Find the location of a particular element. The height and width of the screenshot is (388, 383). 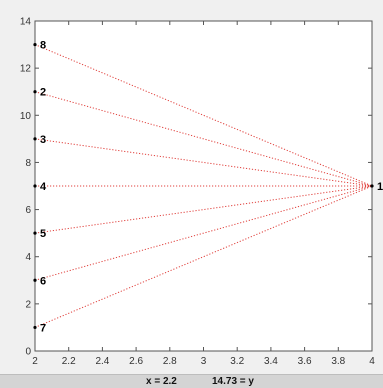

node-4-marker is located at coordinates (35, 186).